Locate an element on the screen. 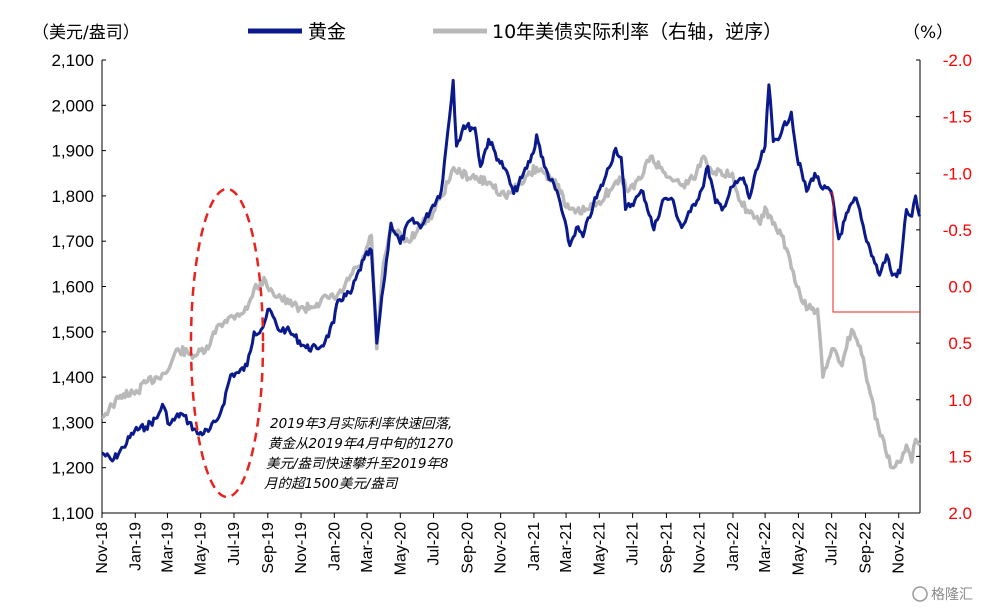  right-tick-label: 0.0 is located at coordinates (960, 287).